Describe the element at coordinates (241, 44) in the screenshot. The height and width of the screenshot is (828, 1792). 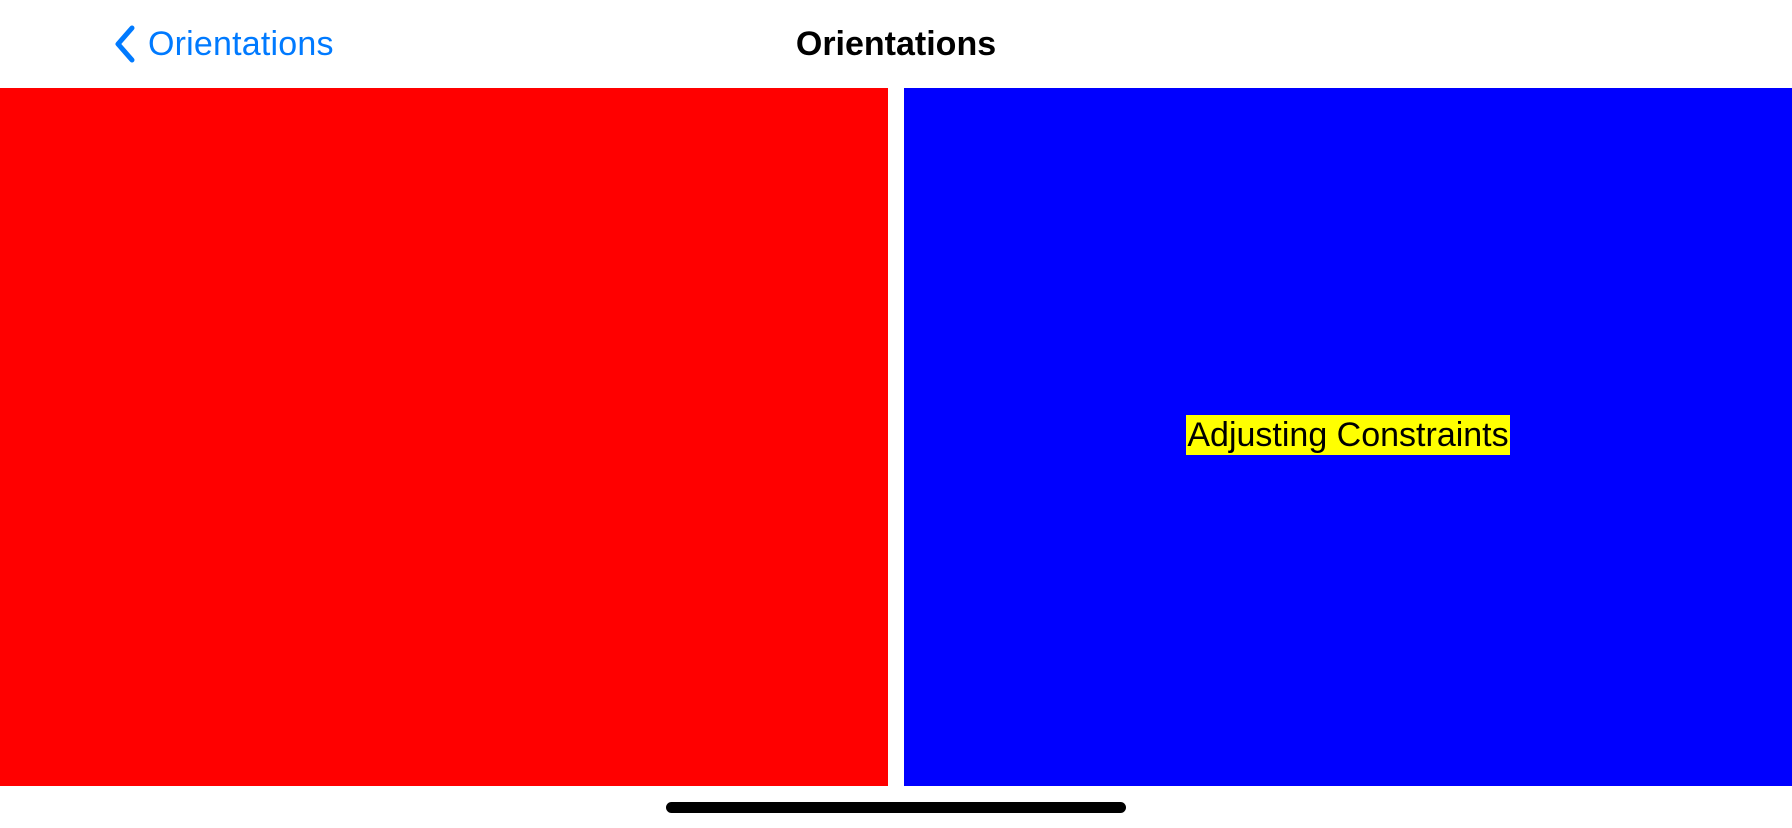
I see `back-button-label: Orientations` at that location.